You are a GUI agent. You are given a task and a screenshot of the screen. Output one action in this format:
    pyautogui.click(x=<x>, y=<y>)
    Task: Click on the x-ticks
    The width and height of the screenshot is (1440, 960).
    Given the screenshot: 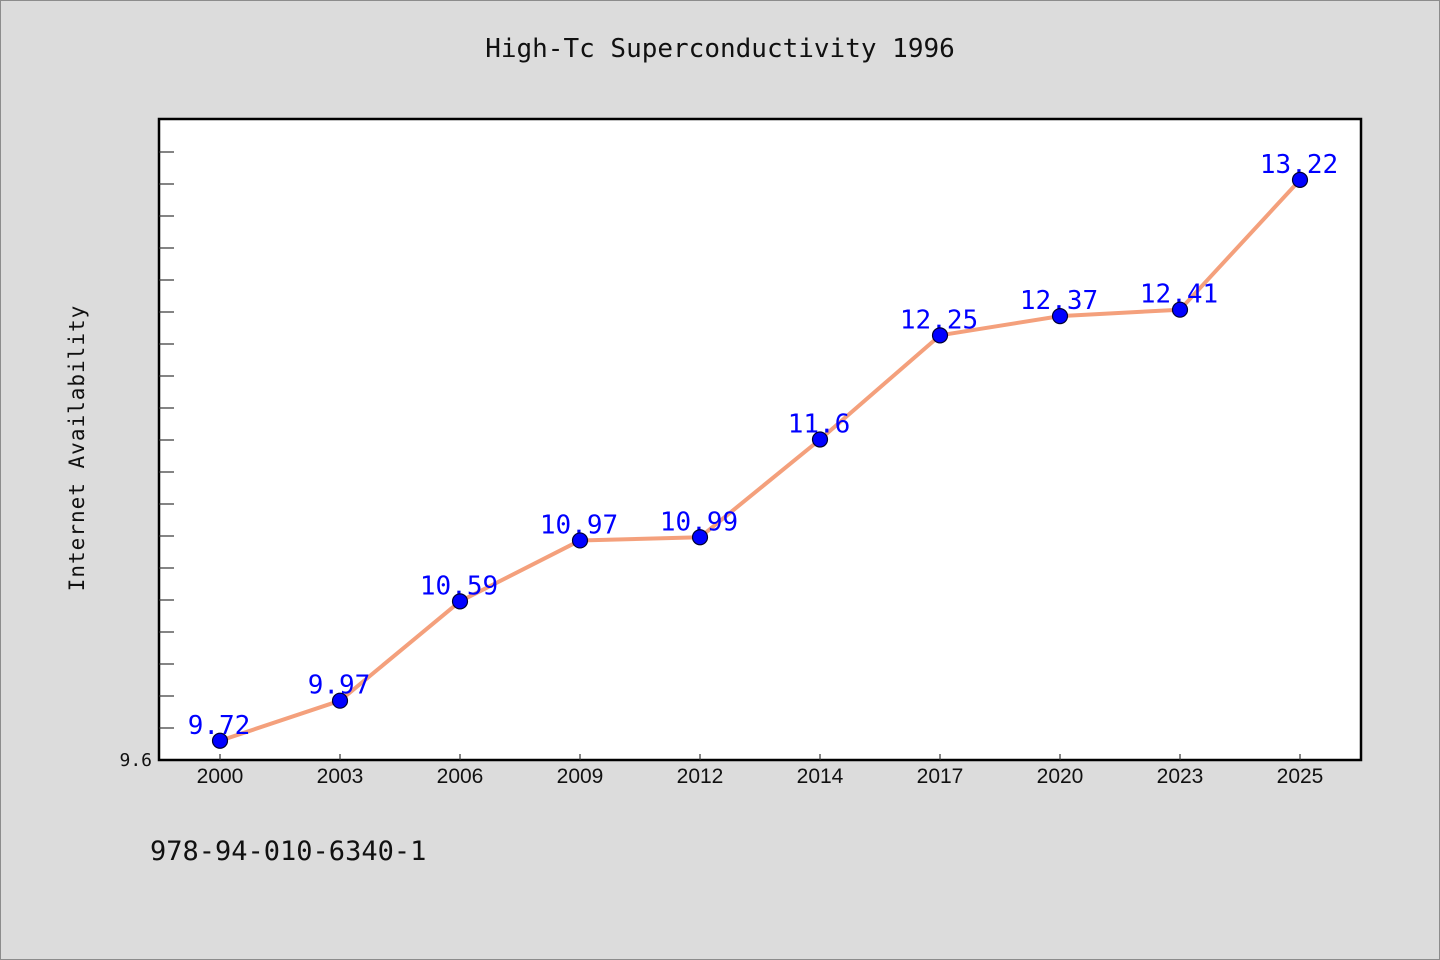 What is the action you would take?
    pyautogui.click(x=760, y=757)
    